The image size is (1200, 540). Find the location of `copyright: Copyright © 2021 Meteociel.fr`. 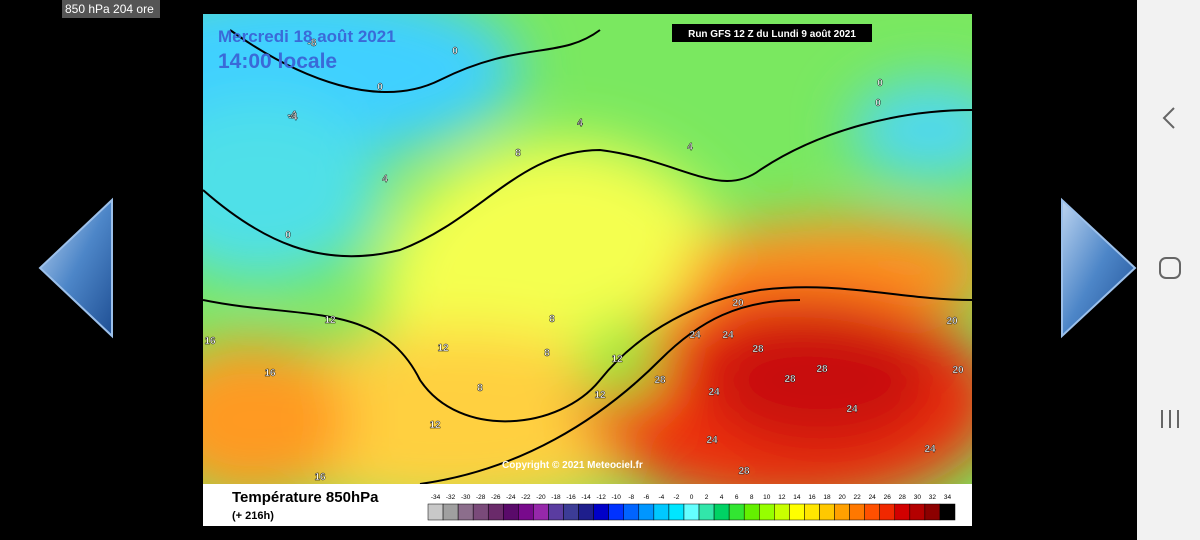

copyright: Copyright © 2021 Meteociel.fr is located at coordinates (572, 465).